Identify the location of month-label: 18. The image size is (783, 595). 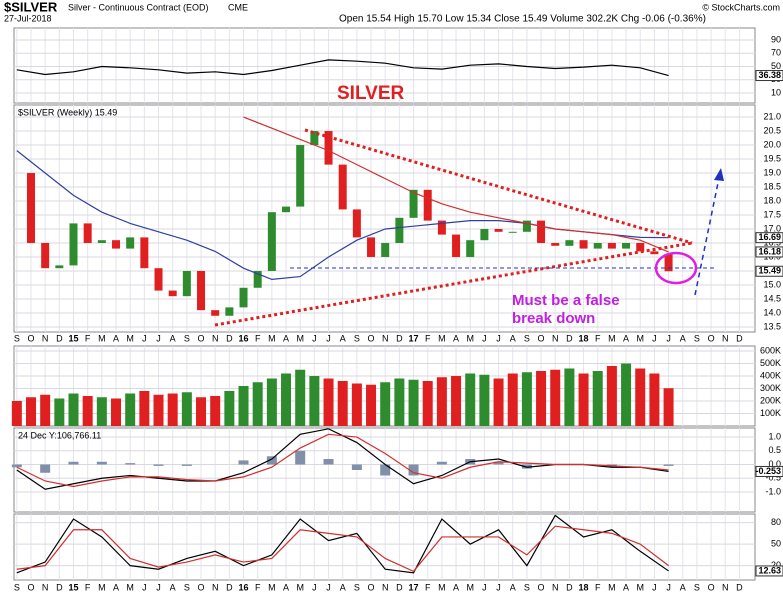
(584, 338).